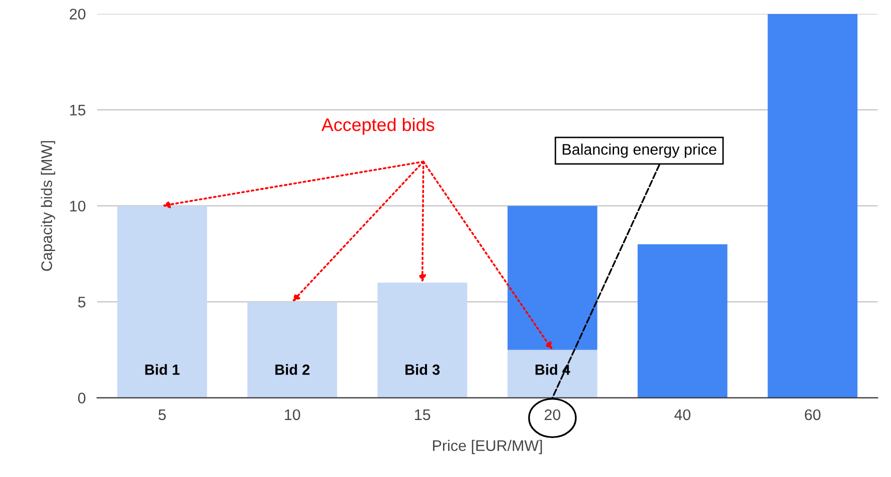  Describe the element at coordinates (162, 369) in the screenshot. I see `annotation: Bid 1` at that location.